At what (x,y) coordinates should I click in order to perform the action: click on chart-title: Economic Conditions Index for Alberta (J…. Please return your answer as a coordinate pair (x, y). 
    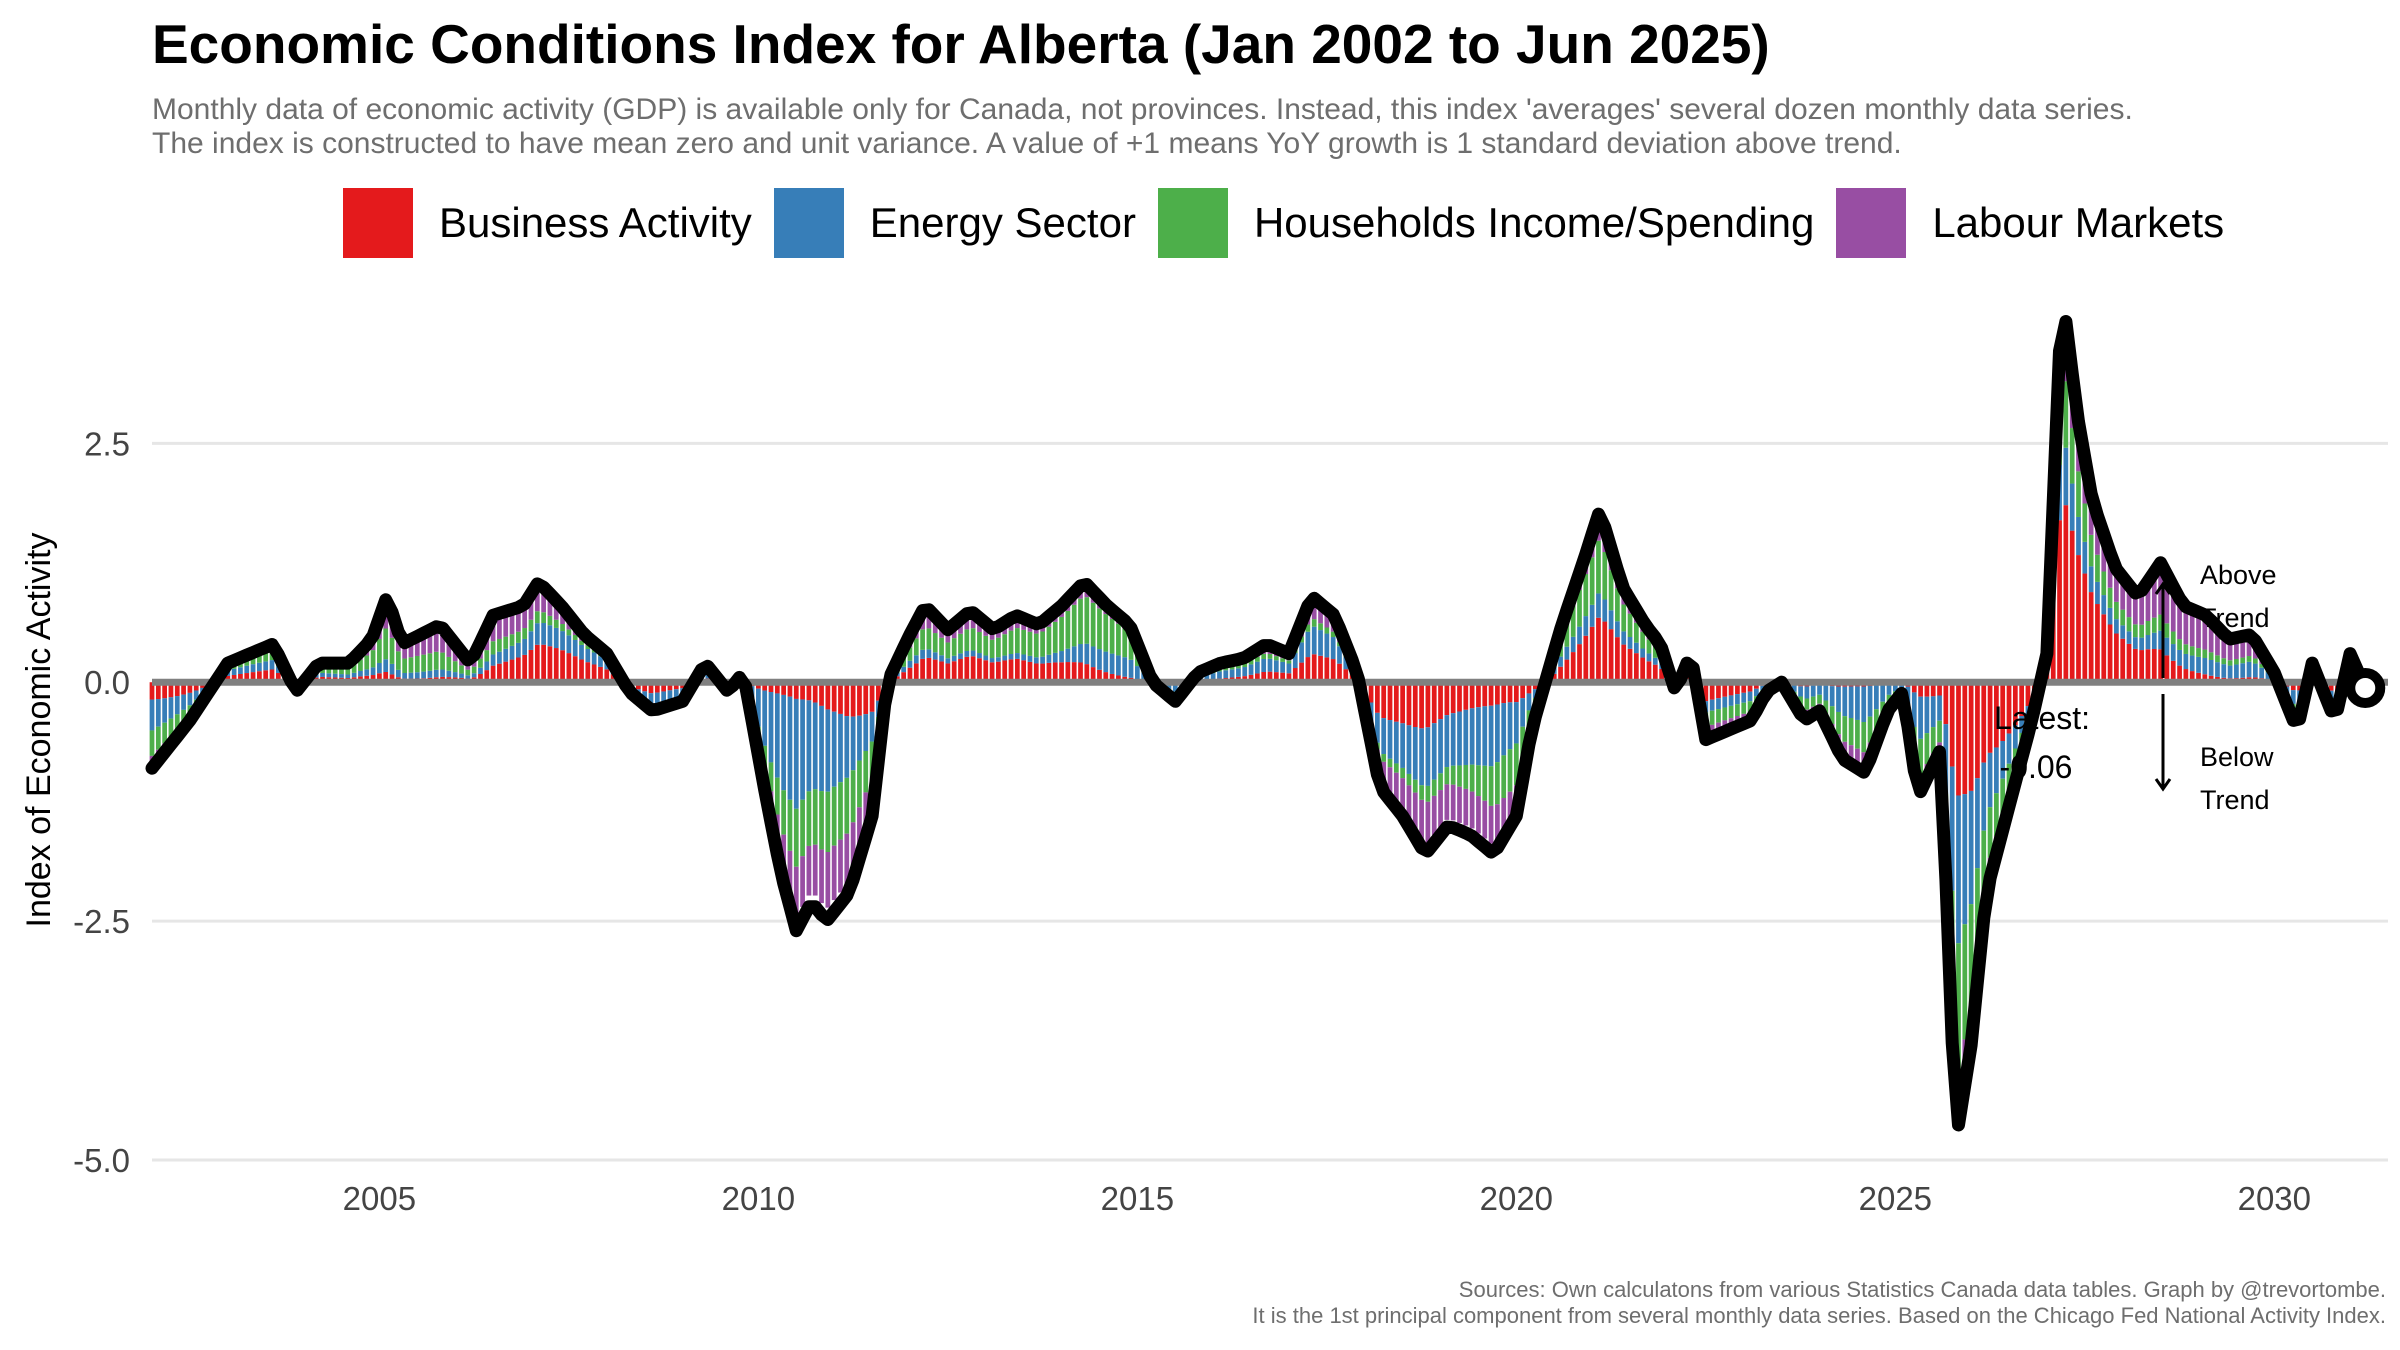
    Looking at the image, I should click on (961, 44).